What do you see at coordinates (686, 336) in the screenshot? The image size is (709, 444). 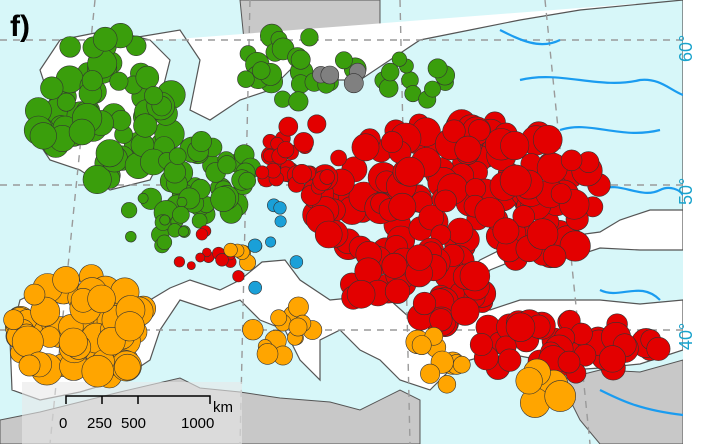 I see `latitude-label-40: 40°` at bounding box center [686, 336].